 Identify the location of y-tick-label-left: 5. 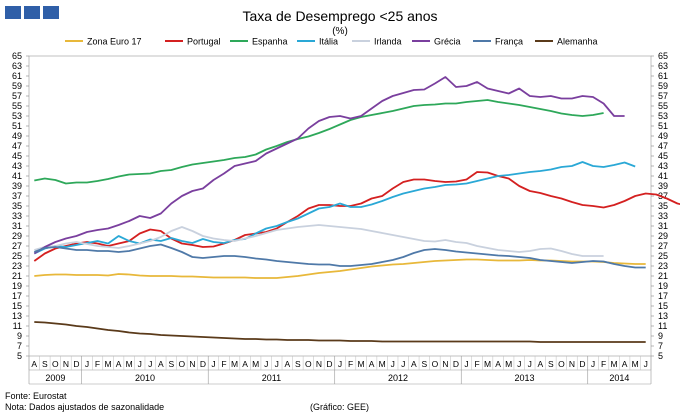
(19, 356).